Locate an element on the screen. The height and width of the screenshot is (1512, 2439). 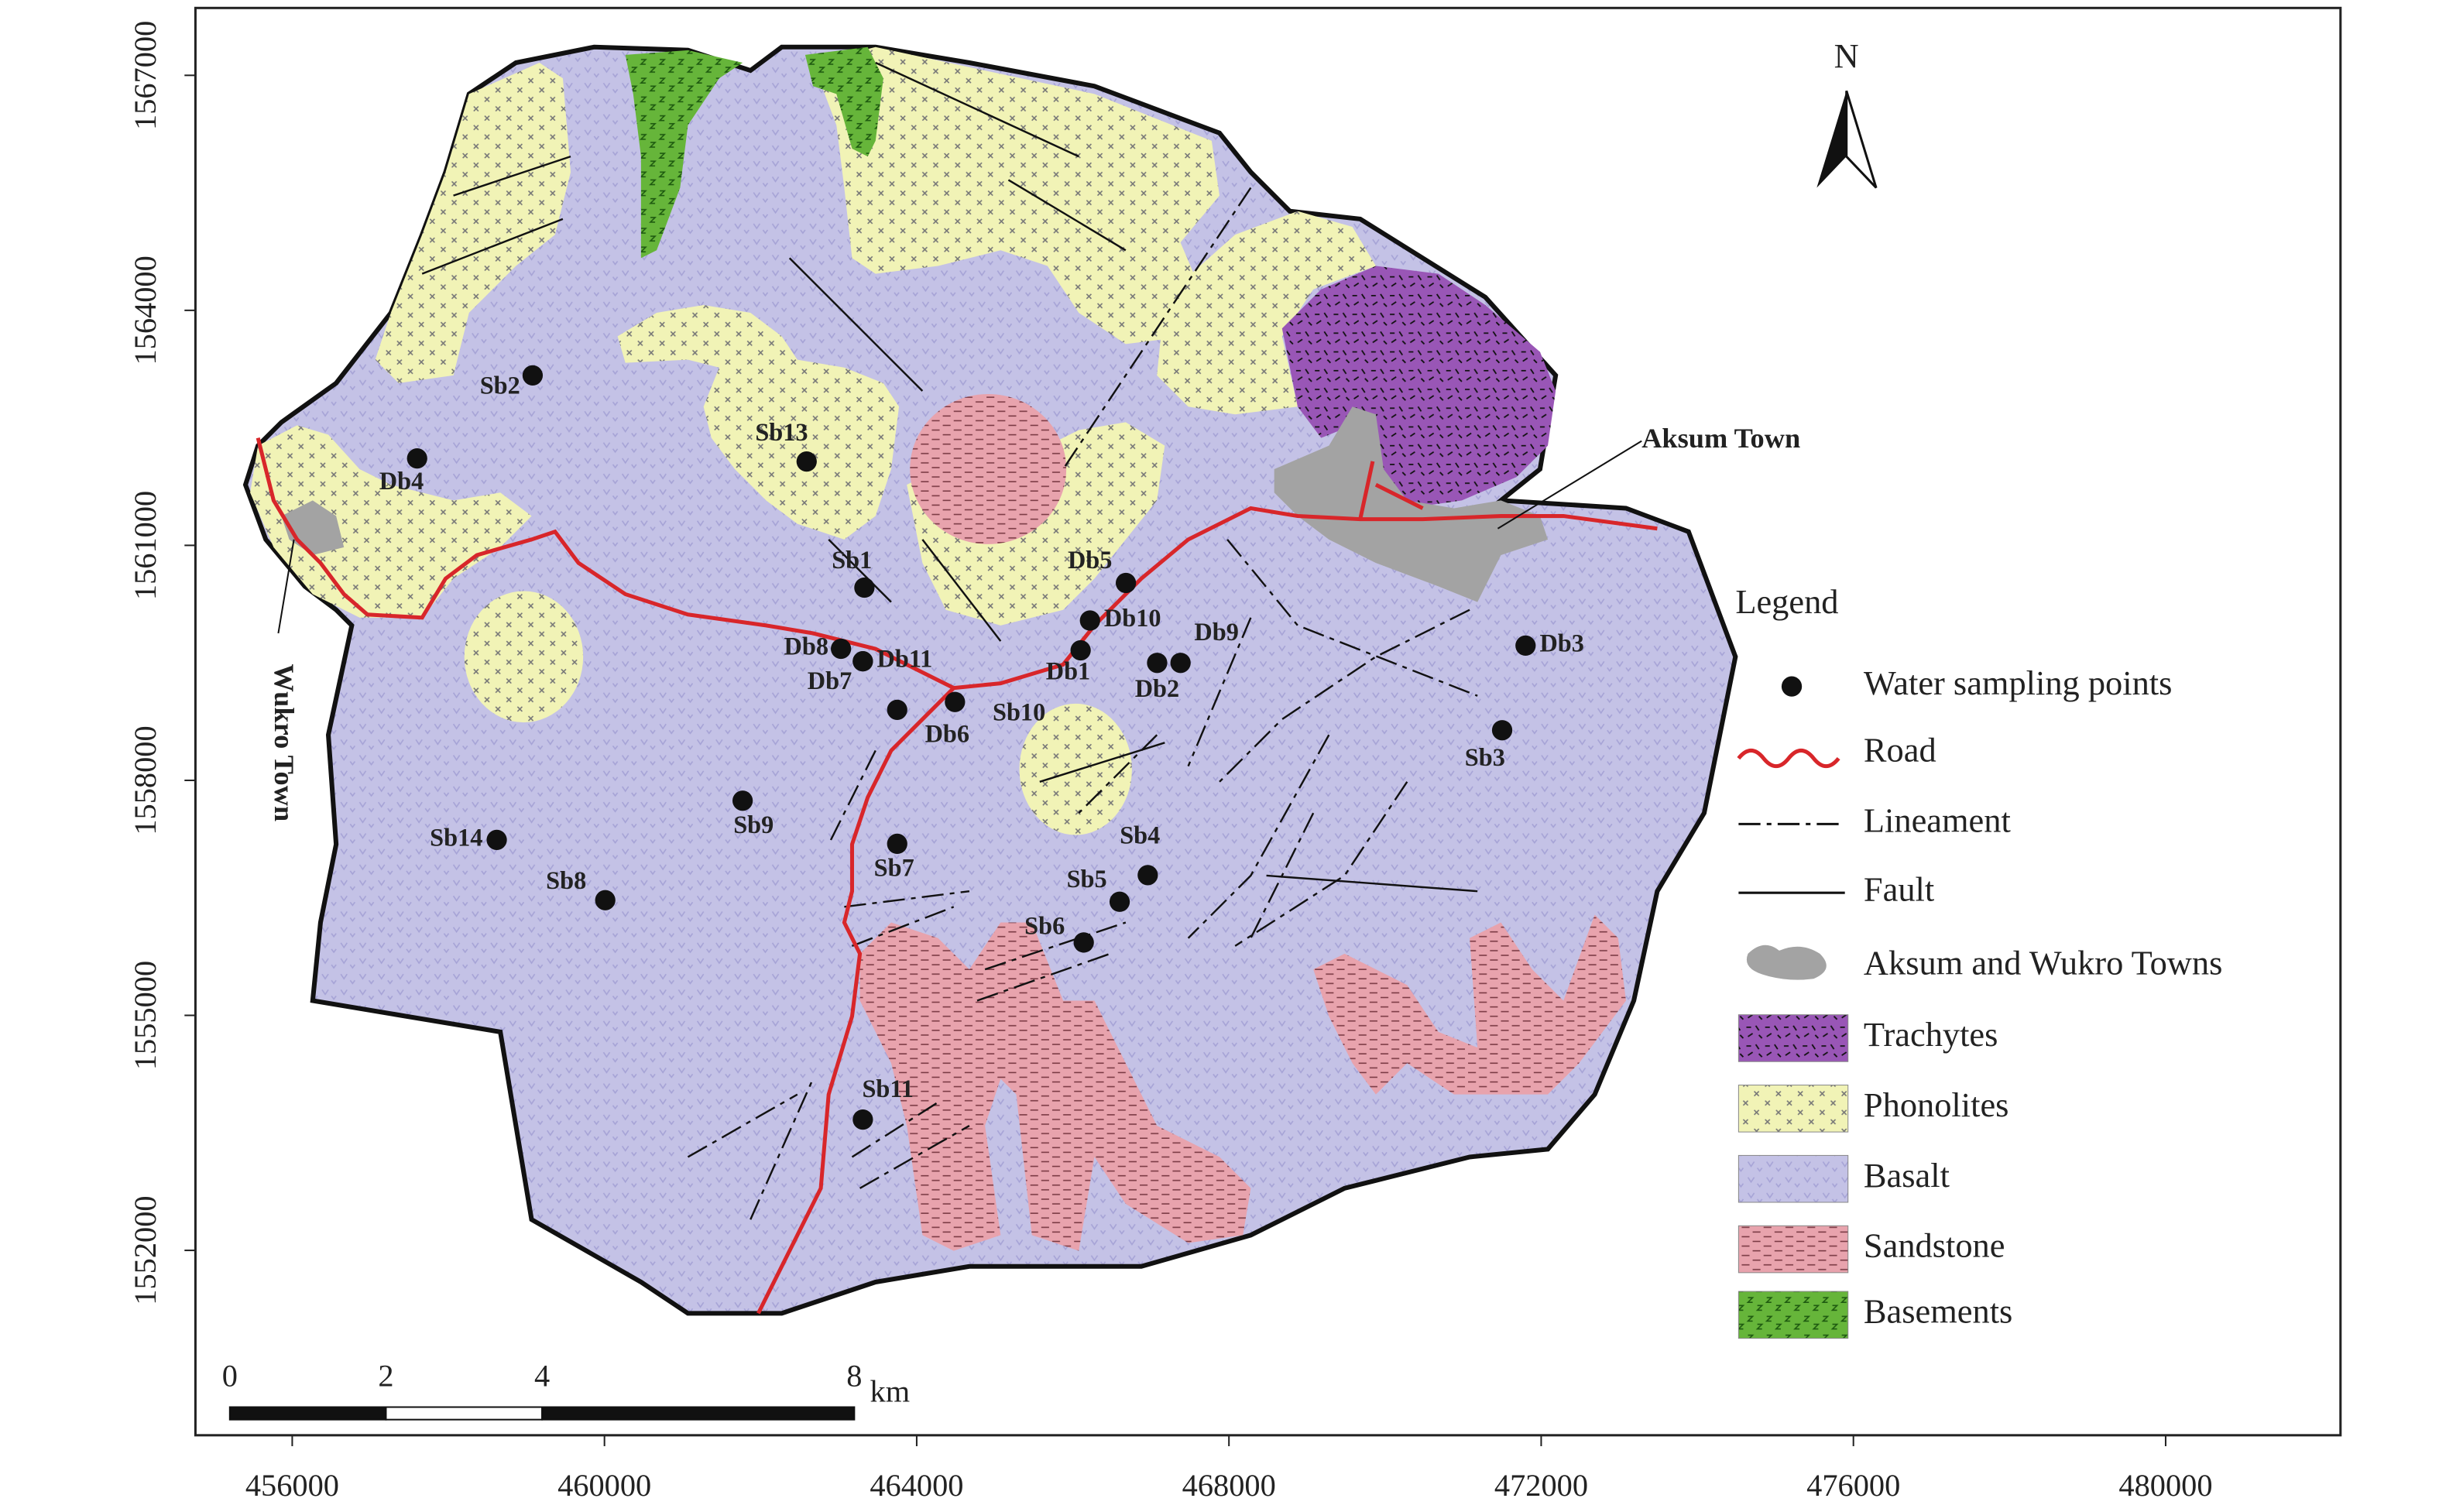
point-label: Db2 is located at coordinates (1157, 688).